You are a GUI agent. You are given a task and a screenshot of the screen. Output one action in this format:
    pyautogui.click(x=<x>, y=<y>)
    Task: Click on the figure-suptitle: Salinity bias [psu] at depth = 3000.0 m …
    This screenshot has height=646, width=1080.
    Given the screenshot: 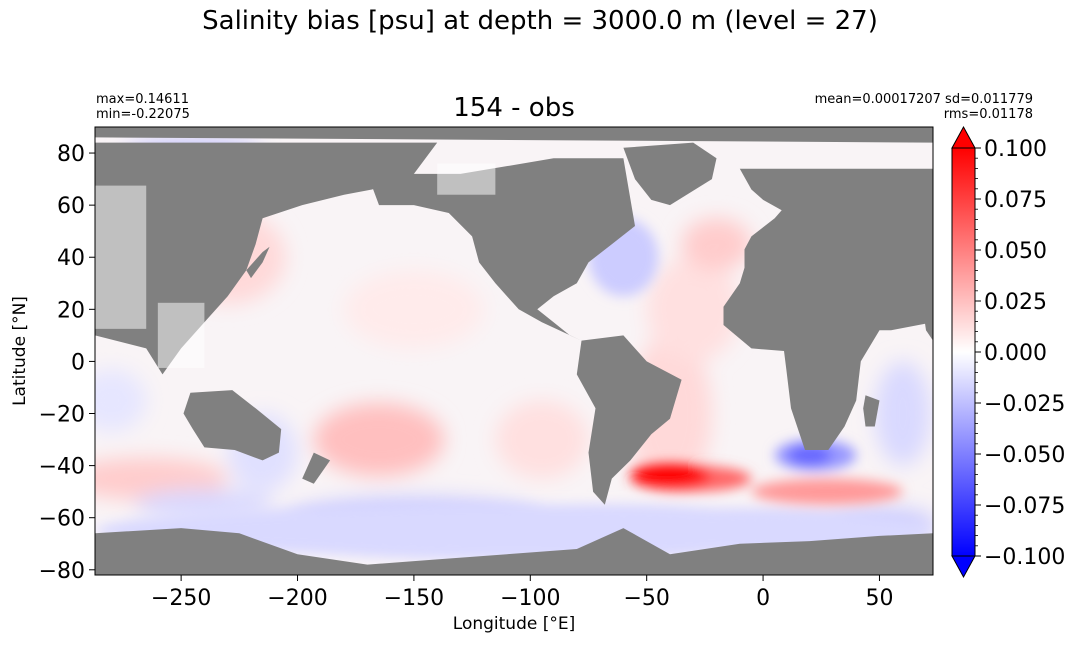 What is the action you would take?
    pyautogui.click(x=540, y=21)
    